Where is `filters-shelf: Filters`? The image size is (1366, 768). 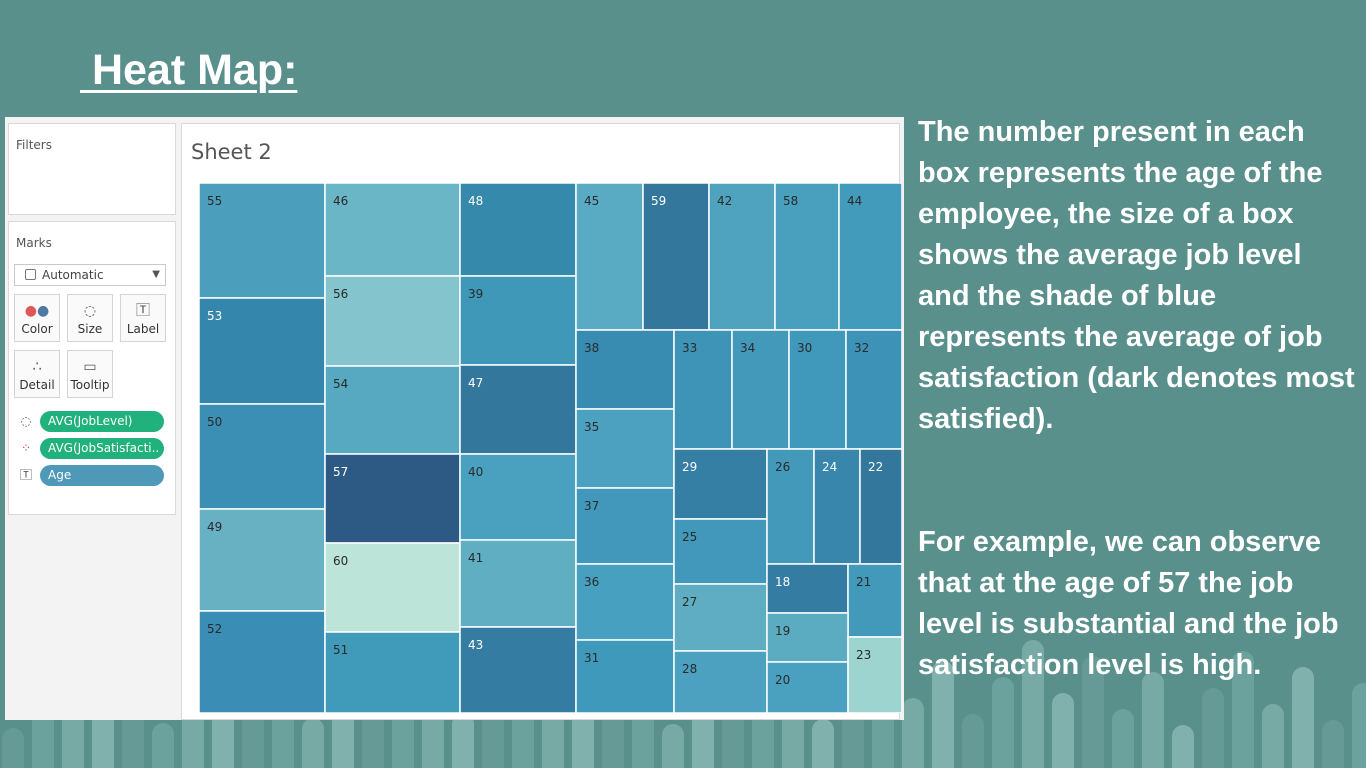
filters-shelf: Filters is located at coordinates (92, 169).